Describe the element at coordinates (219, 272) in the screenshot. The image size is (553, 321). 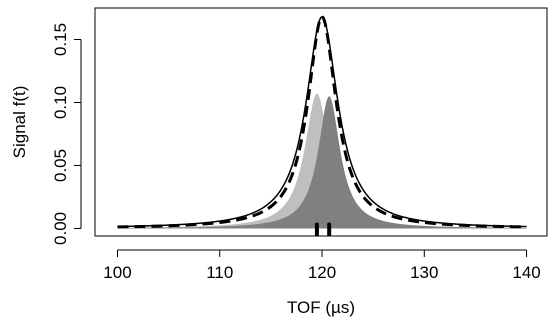
I see `x-tick-label: 110` at that location.